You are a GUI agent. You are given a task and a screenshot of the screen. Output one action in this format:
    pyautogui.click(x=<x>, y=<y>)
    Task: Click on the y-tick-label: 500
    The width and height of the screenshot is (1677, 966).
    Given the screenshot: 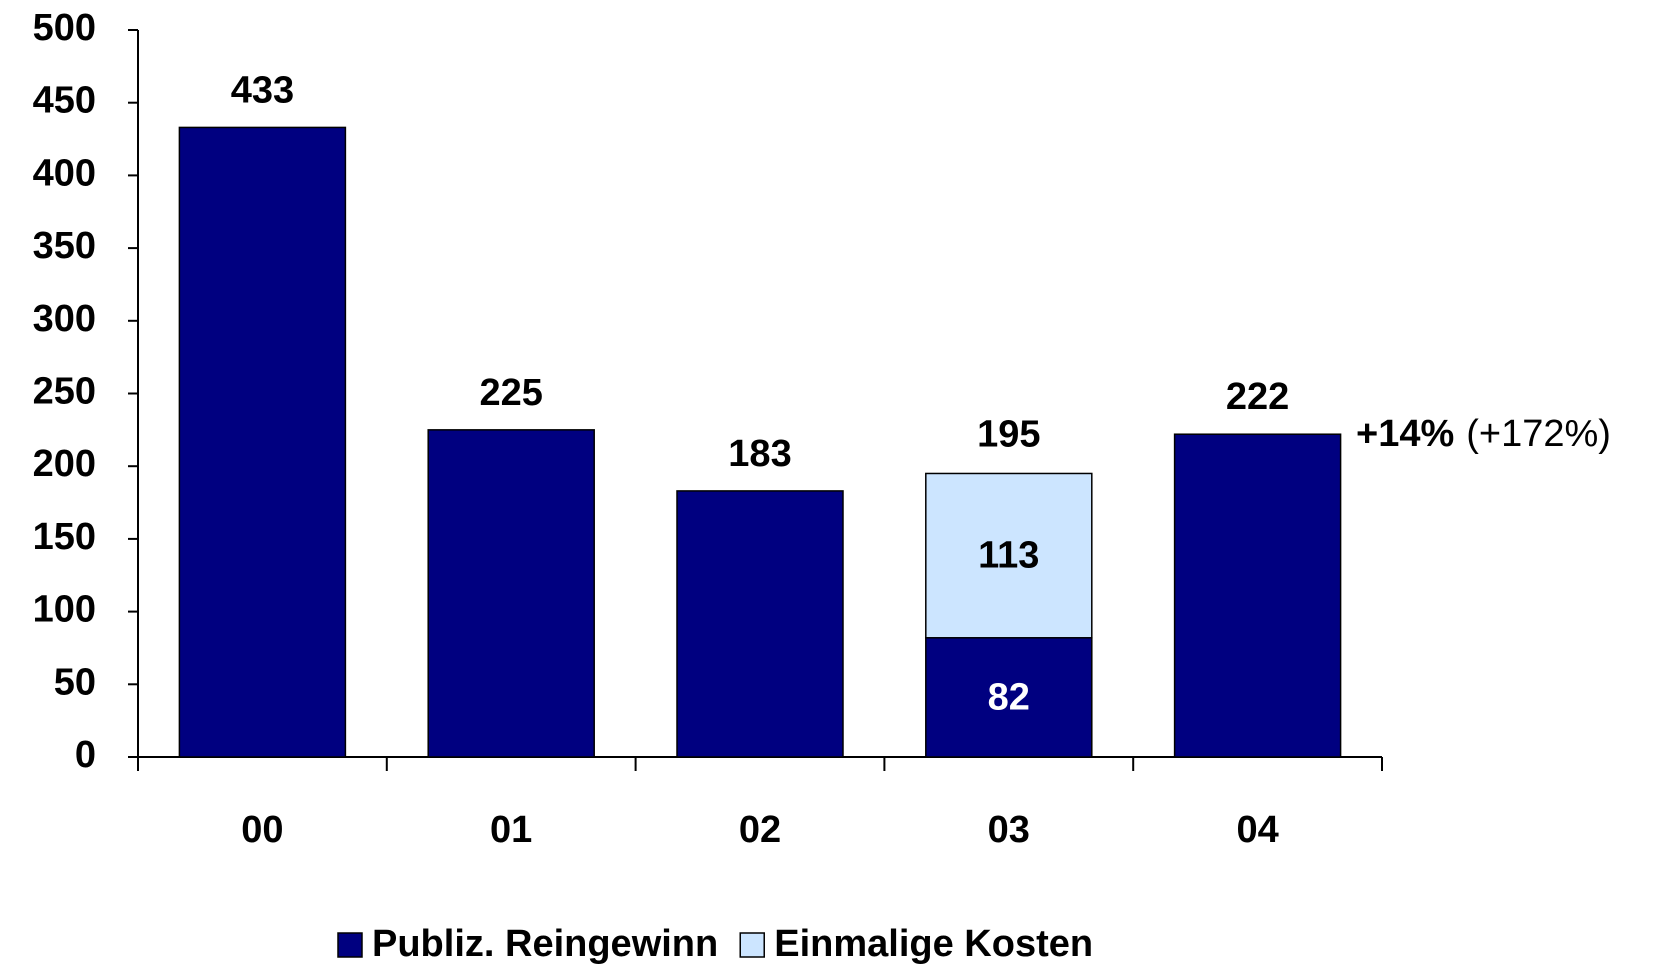 What is the action you would take?
    pyautogui.click(x=64, y=28)
    